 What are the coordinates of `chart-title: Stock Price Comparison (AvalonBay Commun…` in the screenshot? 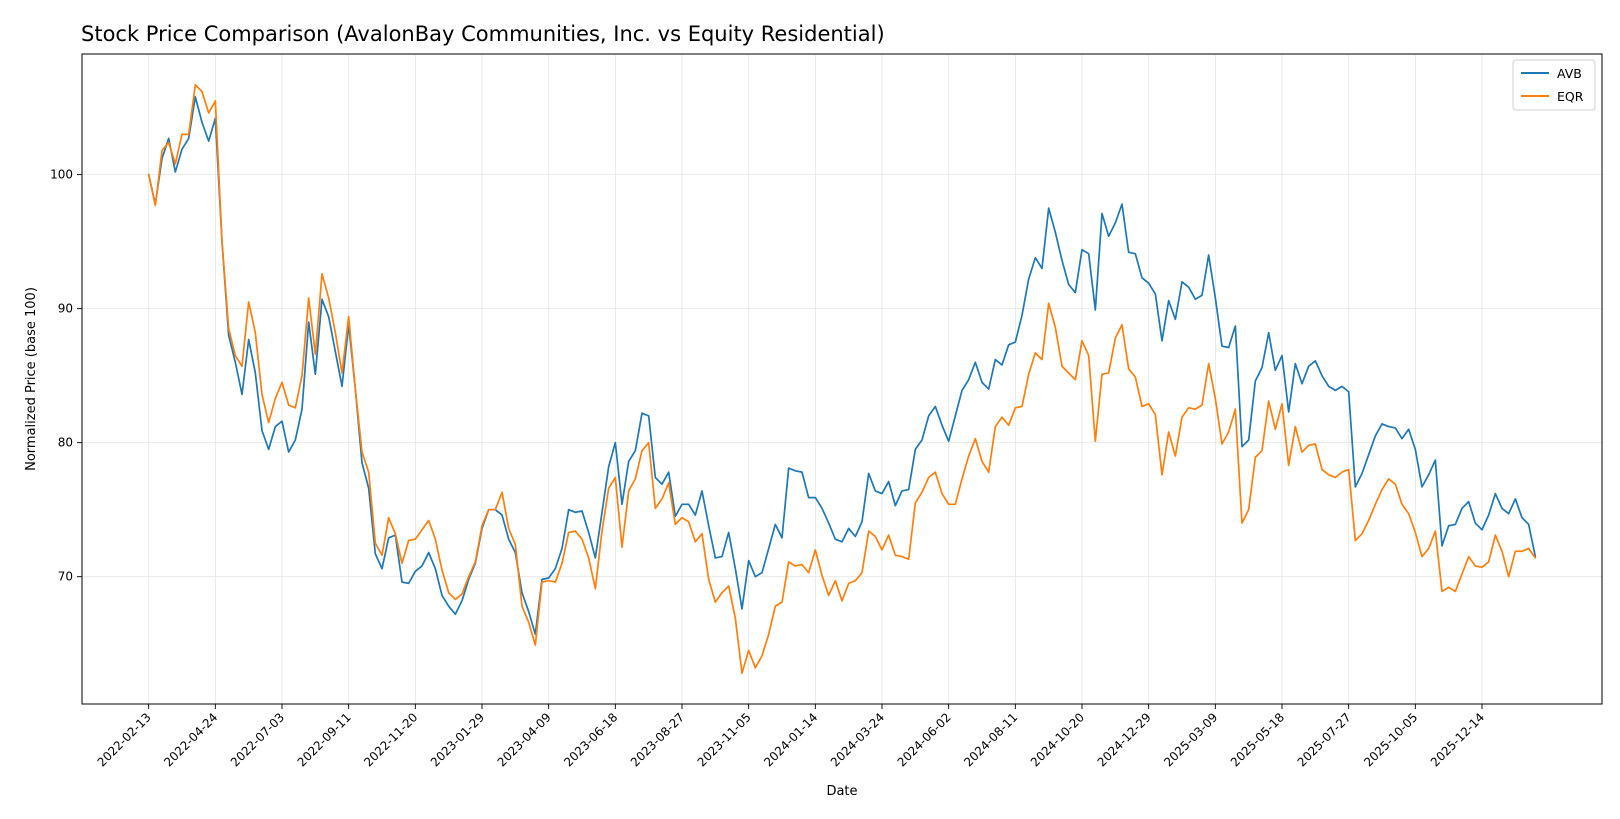 It's located at (483, 34).